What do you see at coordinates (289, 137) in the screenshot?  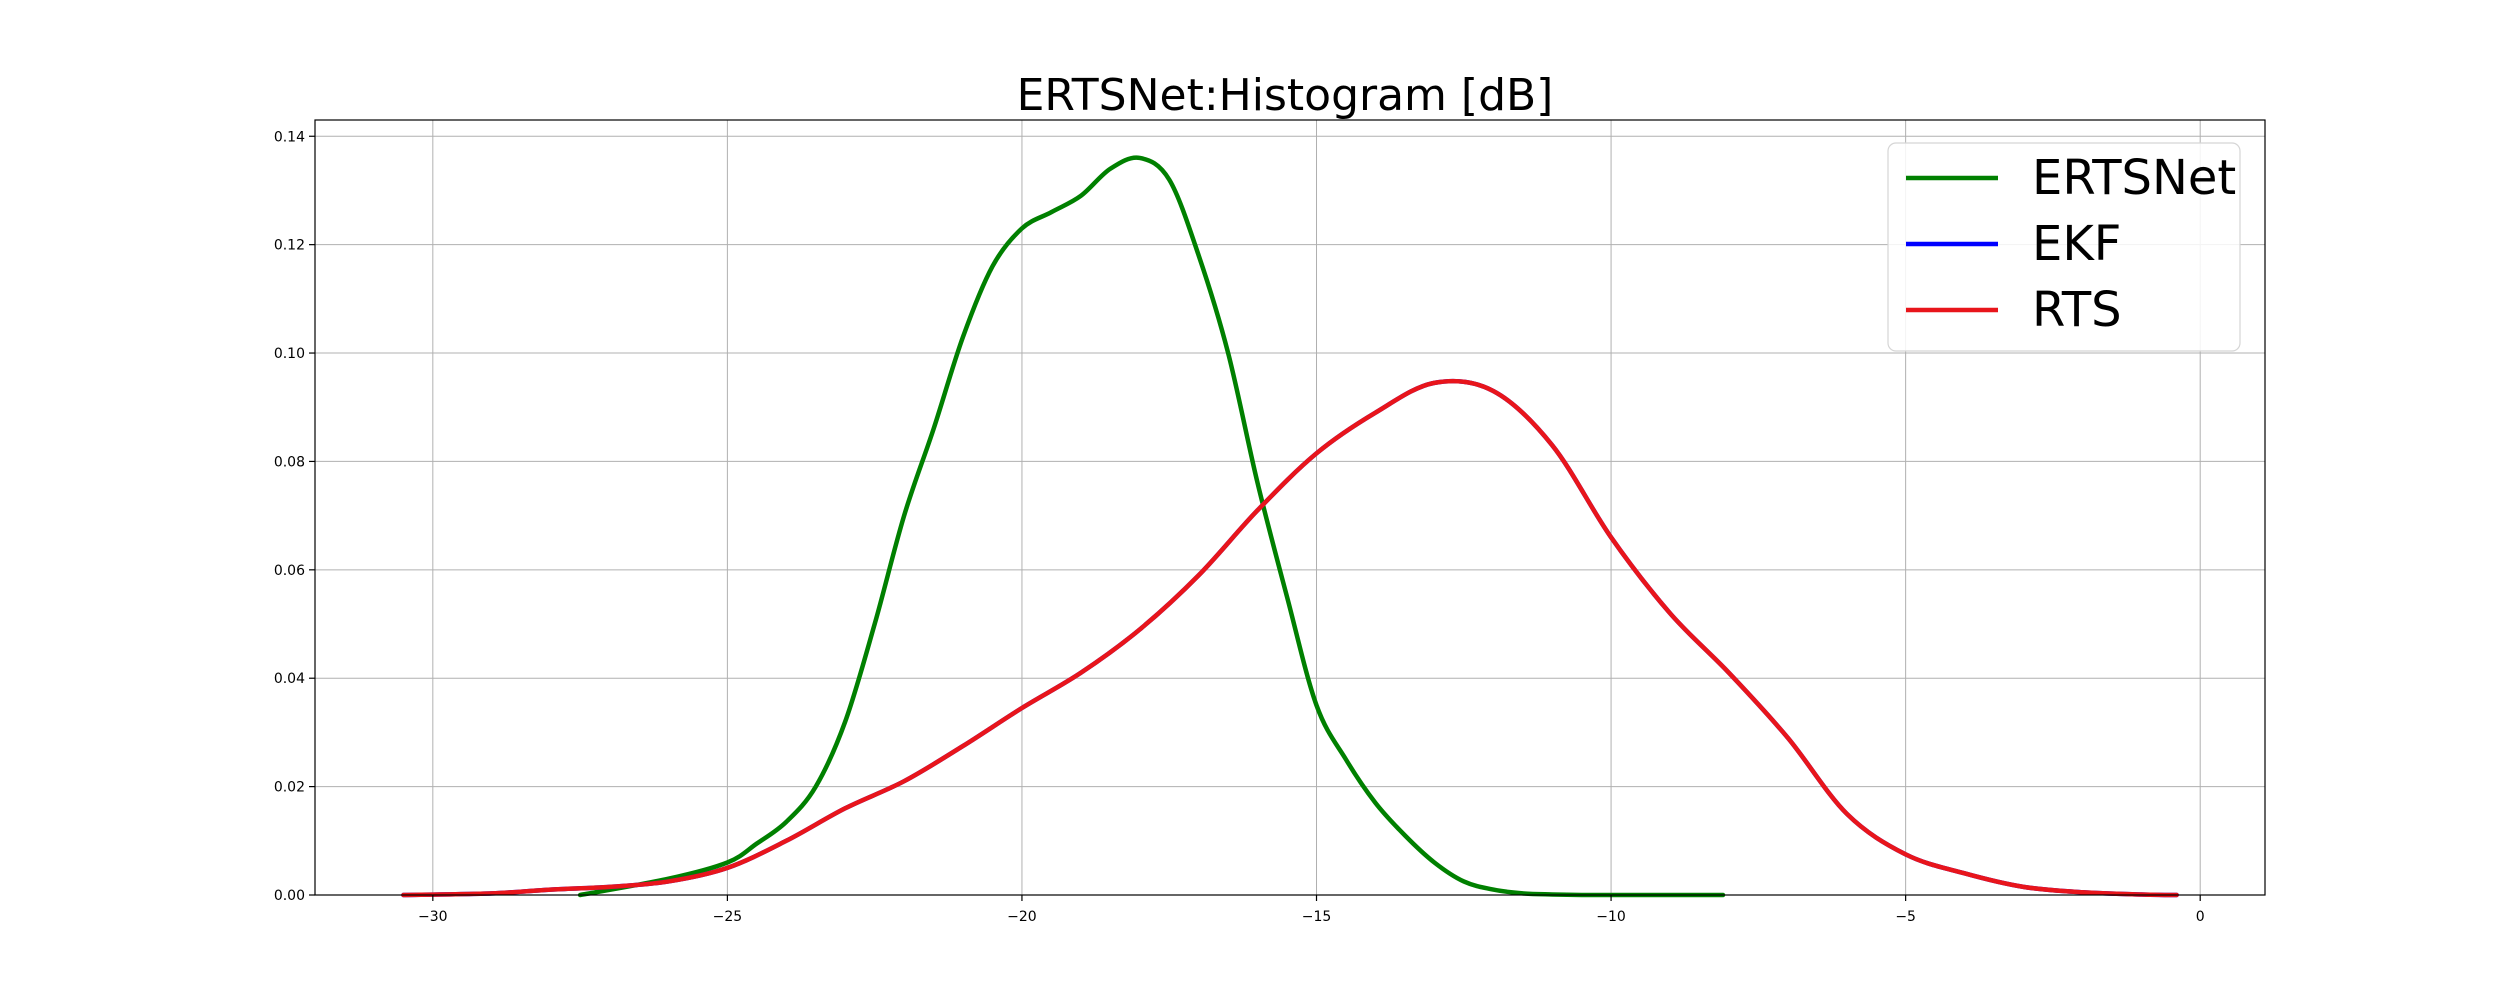 I see `y-tick-label: 0.14` at bounding box center [289, 137].